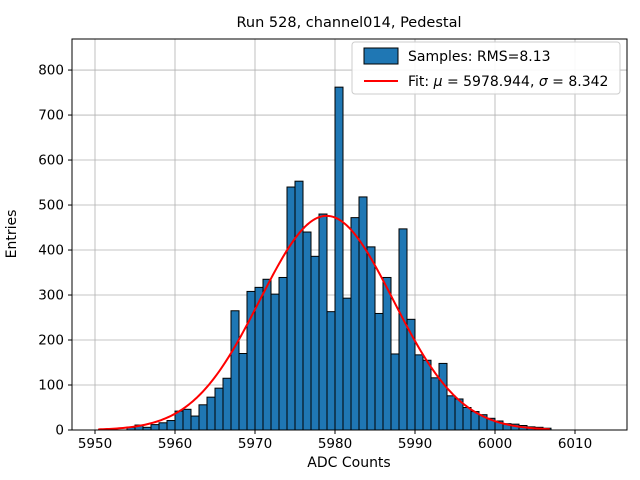 Image resolution: width=640 pixels, height=480 pixels. Describe the element at coordinates (575, 444) in the screenshot. I see `x-tick-label: 6010` at that location.